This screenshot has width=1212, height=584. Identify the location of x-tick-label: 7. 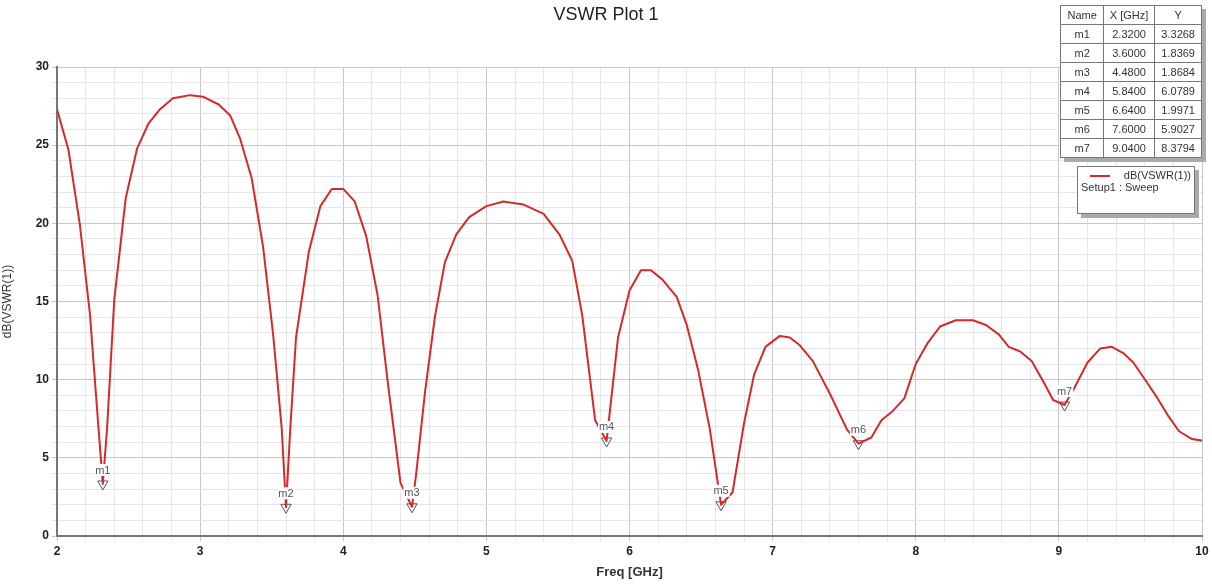
(773, 550).